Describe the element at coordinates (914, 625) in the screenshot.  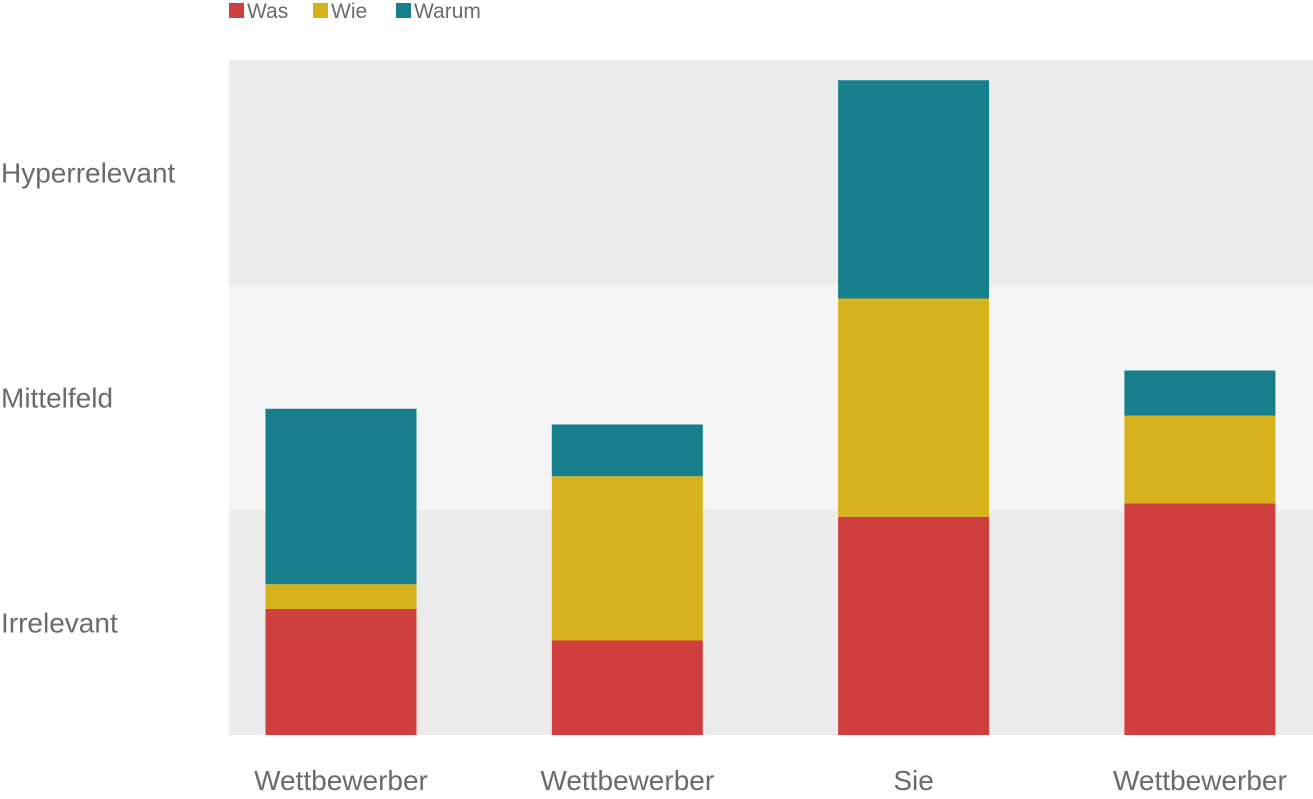
I see `bar-2-was` at that location.